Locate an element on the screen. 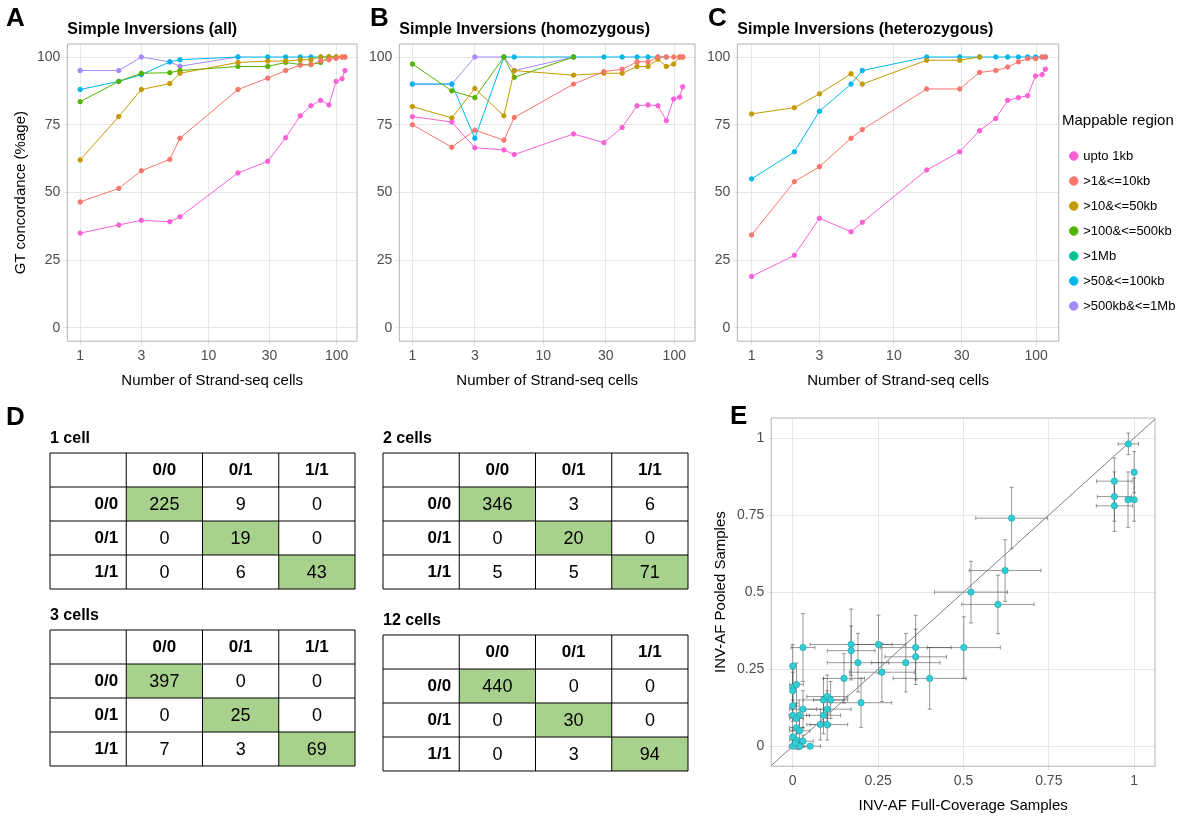  data-label: 69 is located at coordinates (316, 748).